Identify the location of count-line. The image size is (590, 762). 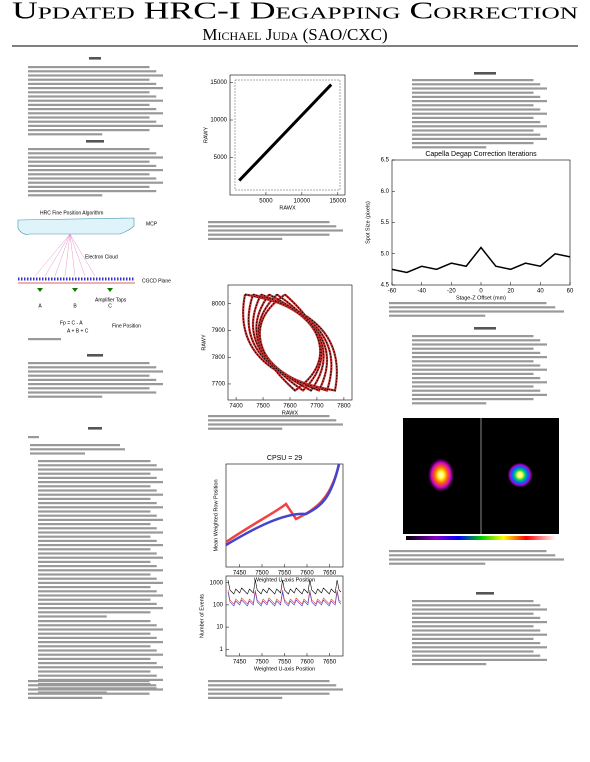
(284, 587).